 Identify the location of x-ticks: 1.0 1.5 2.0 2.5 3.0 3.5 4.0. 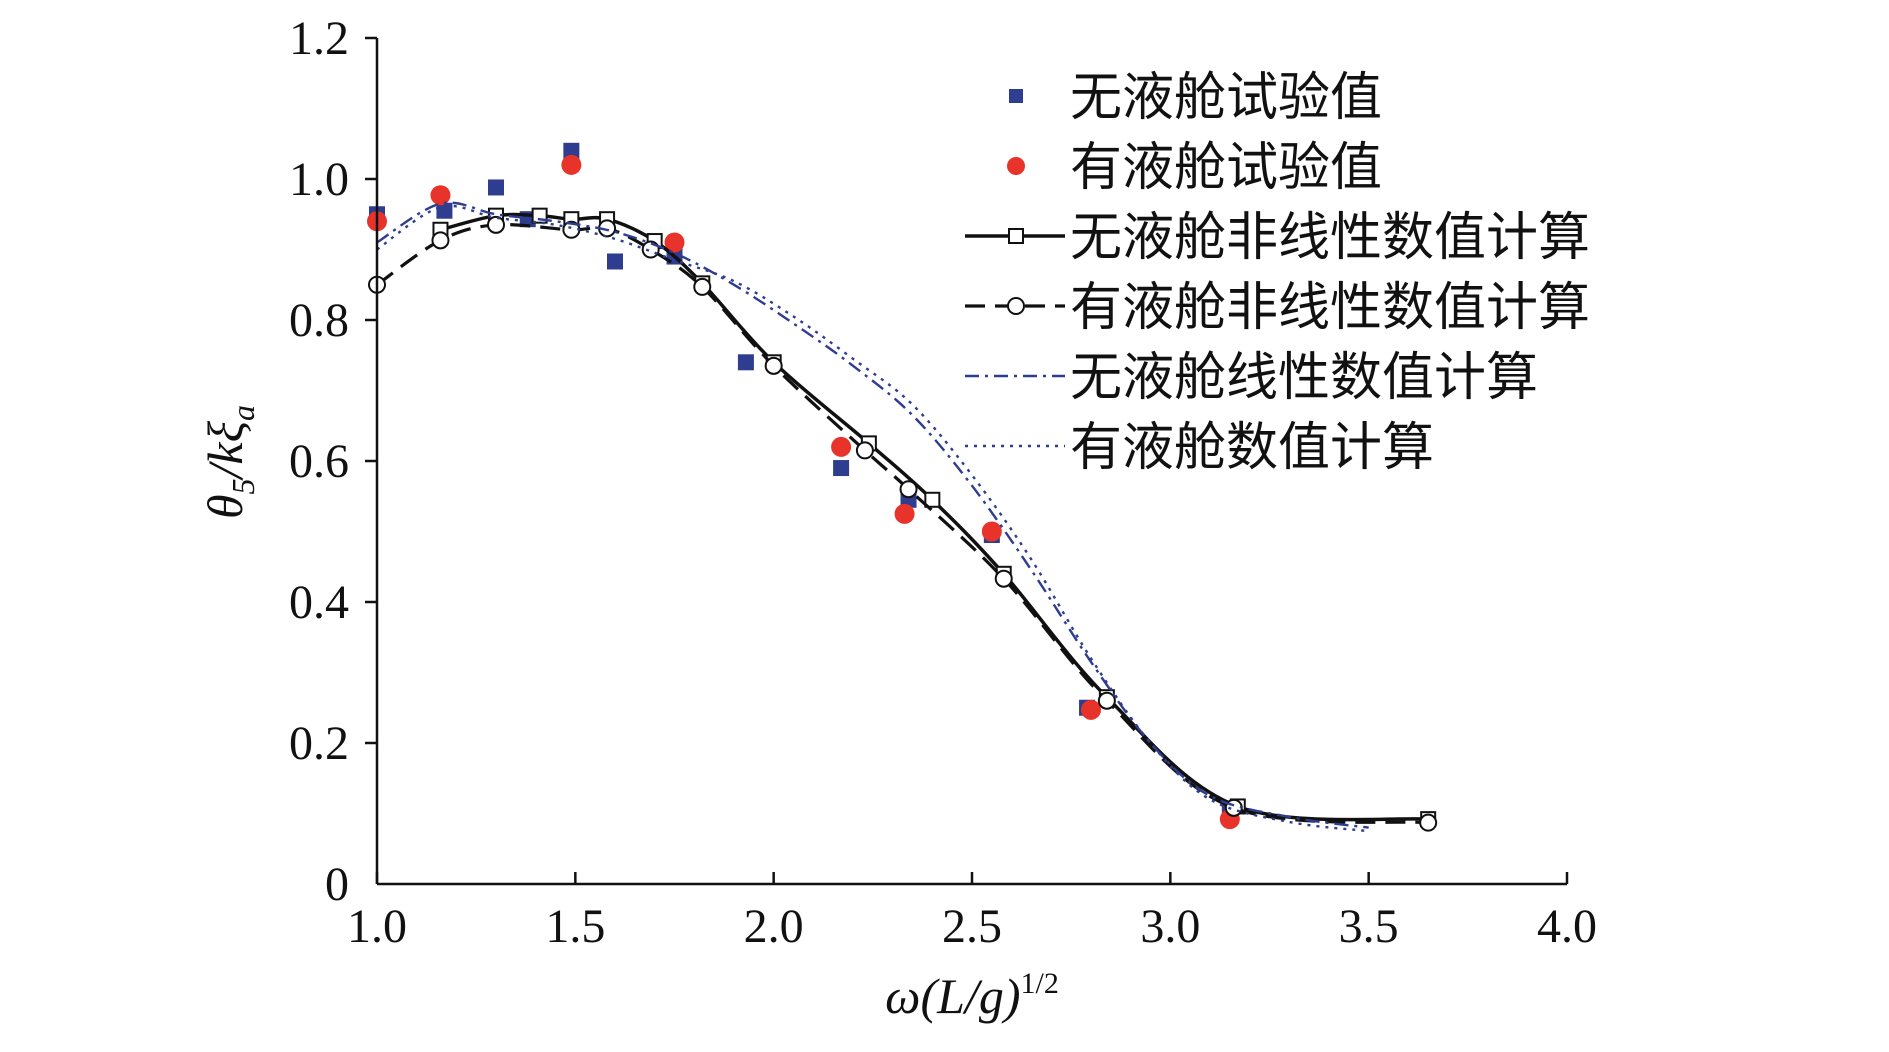
(972, 912).